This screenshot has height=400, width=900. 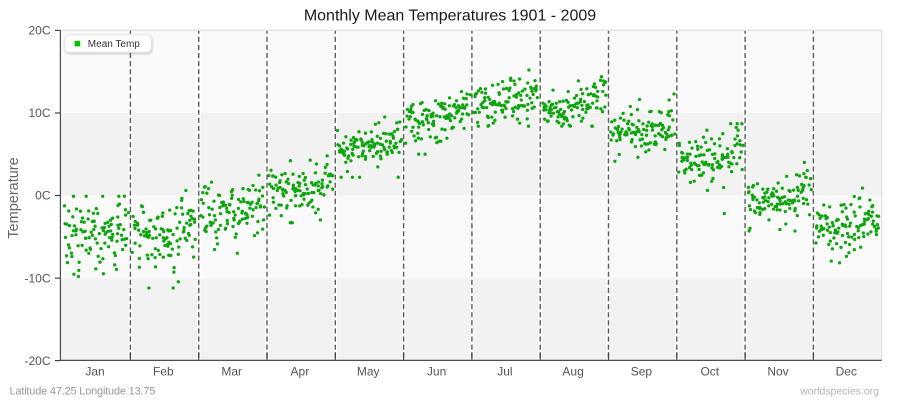 What do you see at coordinates (94, 372) in the screenshot?
I see `svg-text: Jan` at bounding box center [94, 372].